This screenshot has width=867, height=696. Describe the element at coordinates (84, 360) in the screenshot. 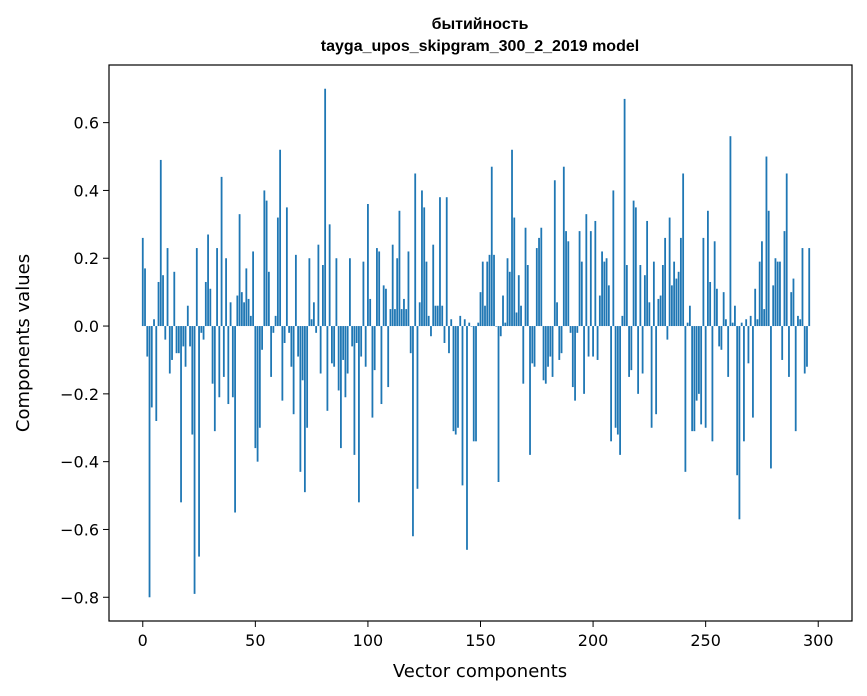

I see `y-axis-ticks: −0.8 −0.6 −0.4 −0.2 0.0 0.2 0.4 0.6` at that location.